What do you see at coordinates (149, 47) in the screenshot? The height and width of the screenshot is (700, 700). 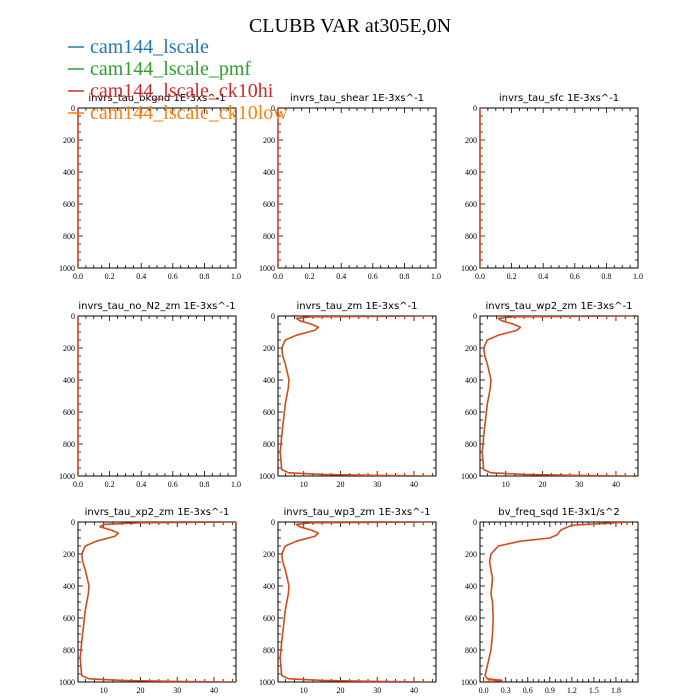 I see `legend-label: cam144_lscale` at bounding box center [149, 47].